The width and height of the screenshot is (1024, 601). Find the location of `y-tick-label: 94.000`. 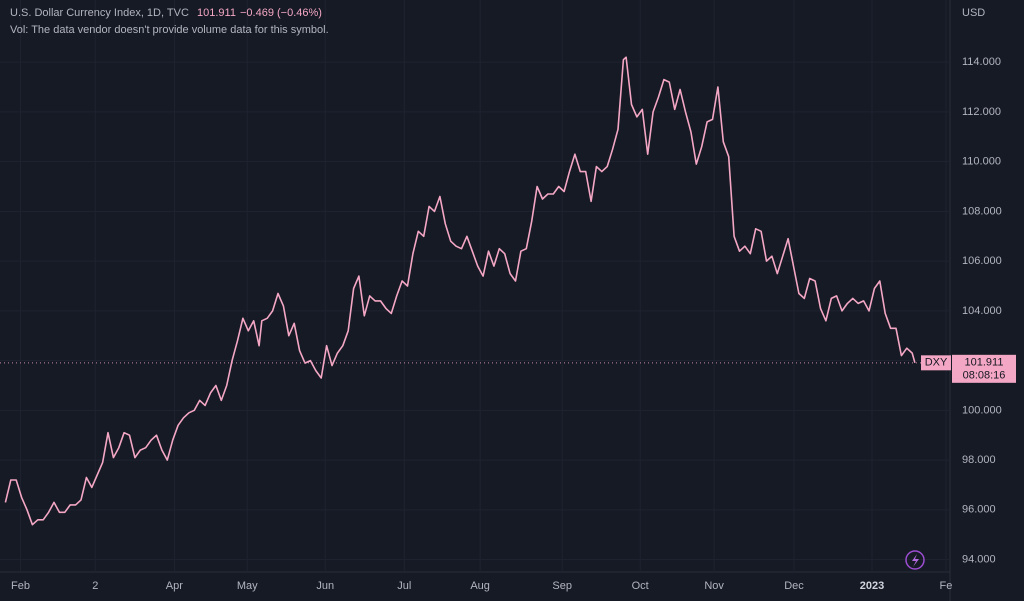

y-tick-label: 94.000 is located at coordinates (979, 559).